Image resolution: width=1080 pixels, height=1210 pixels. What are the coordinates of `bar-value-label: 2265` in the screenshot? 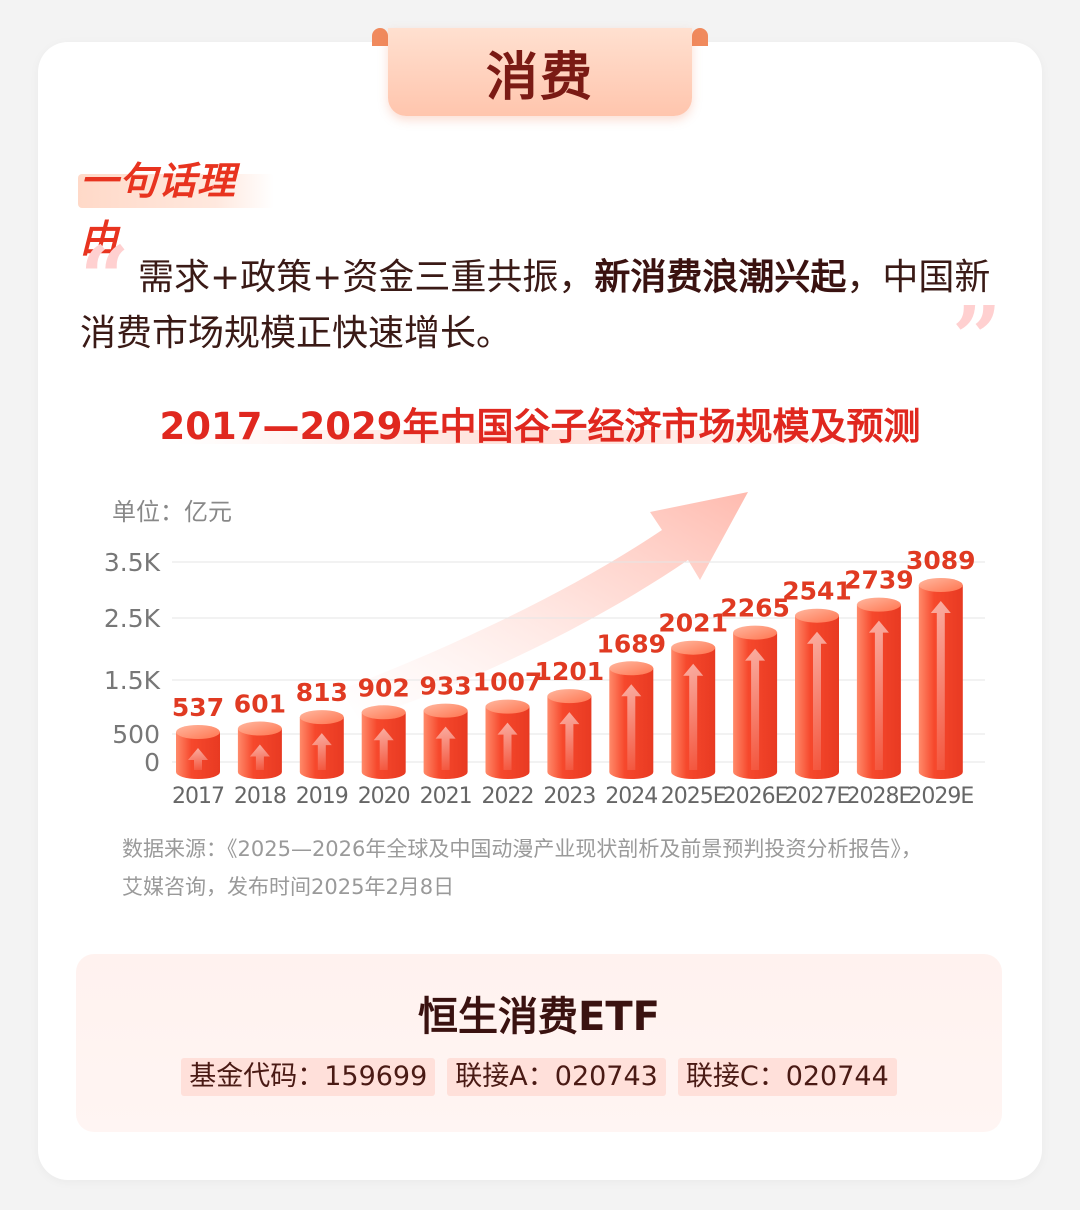 It's located at (755, 608).